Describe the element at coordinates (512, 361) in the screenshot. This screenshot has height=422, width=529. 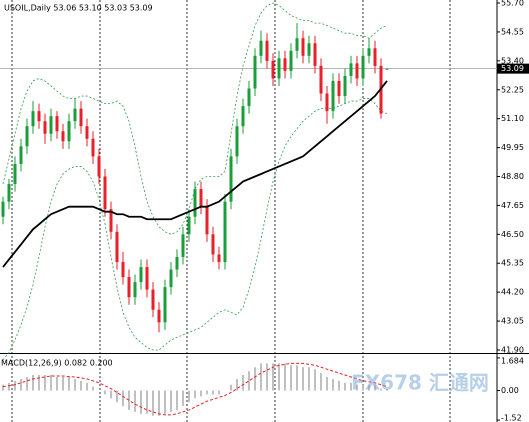
I see `y-tick-label: 1.684` at that location.